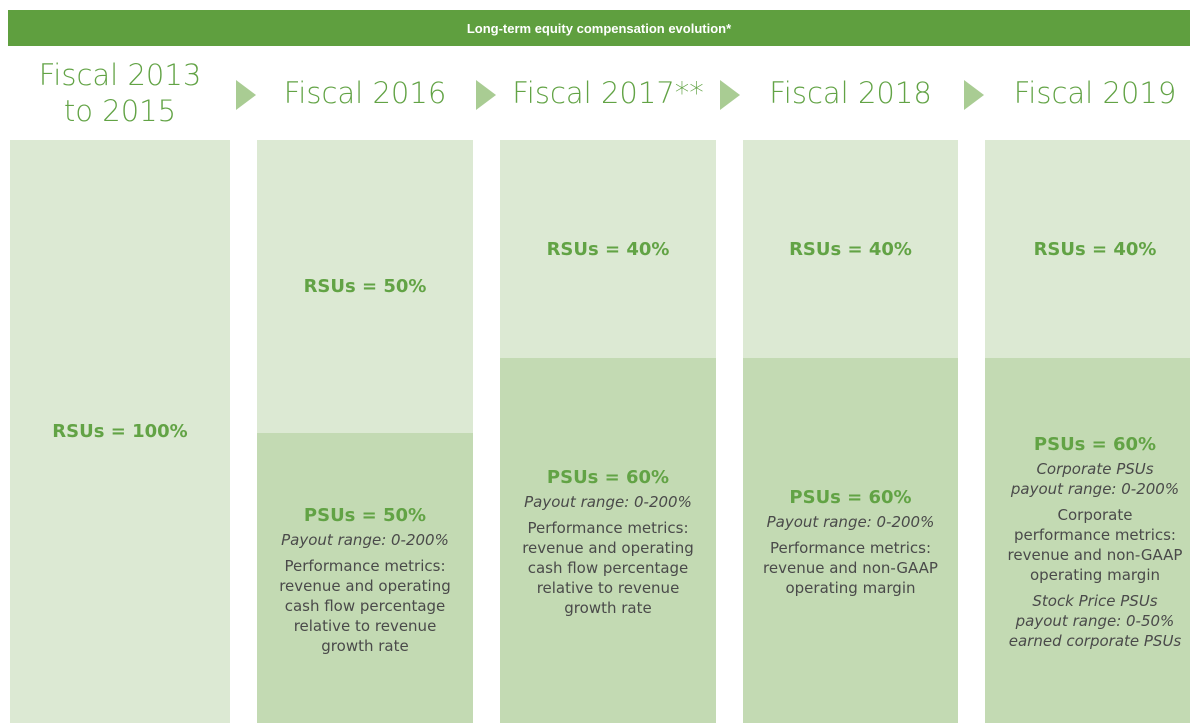  I want to click on column-header: Fiscal 2019, so click(1077, 93).